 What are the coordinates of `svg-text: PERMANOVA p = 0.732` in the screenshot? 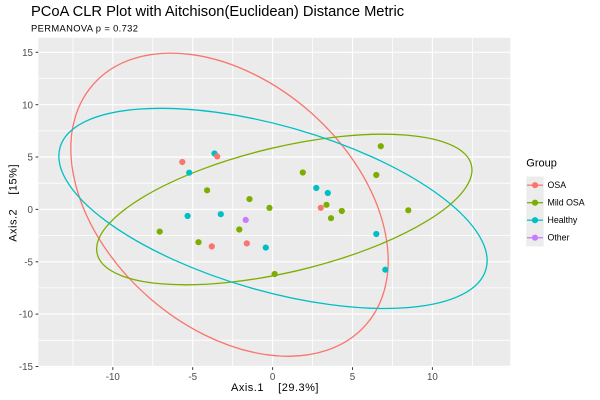 It's located at (84, 28).